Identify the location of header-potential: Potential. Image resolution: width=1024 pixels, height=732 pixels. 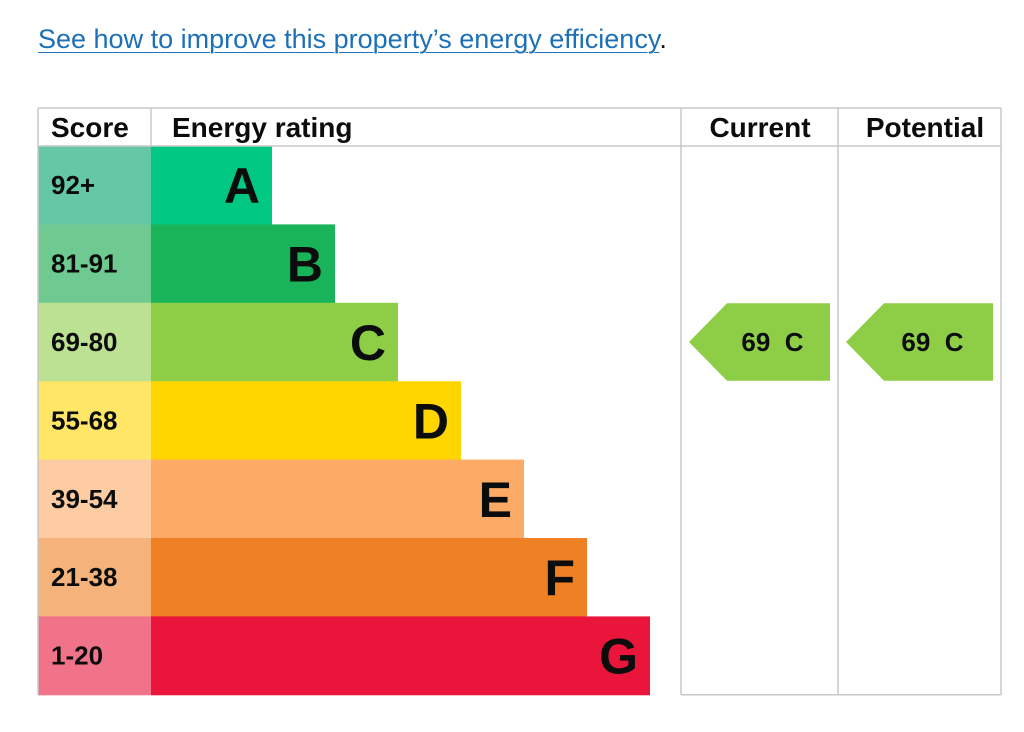
(925, 127).